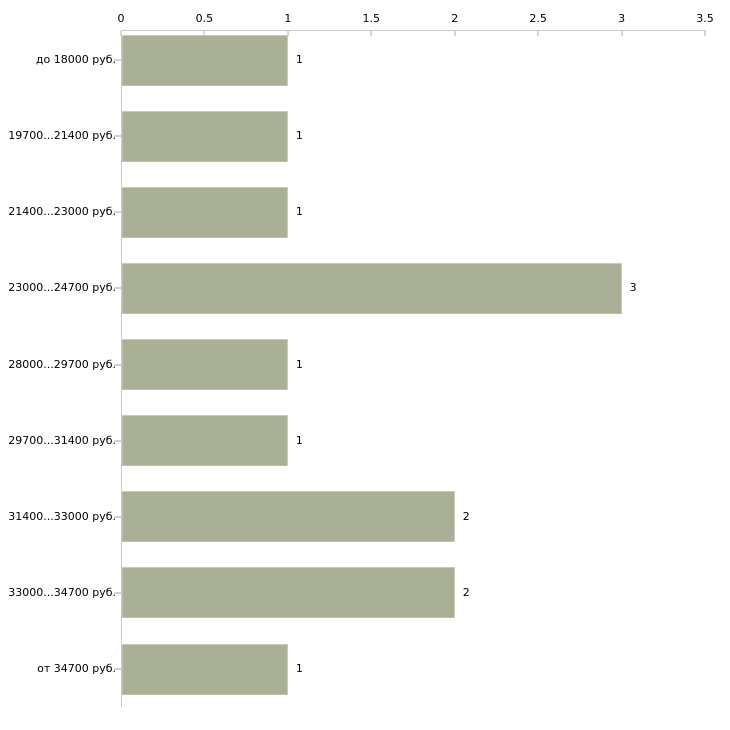  What do you see at coordinates (62, 440) in the screenshot?
I see `category-label: 29700...31400 руб.` at bounding box center [62, 440].